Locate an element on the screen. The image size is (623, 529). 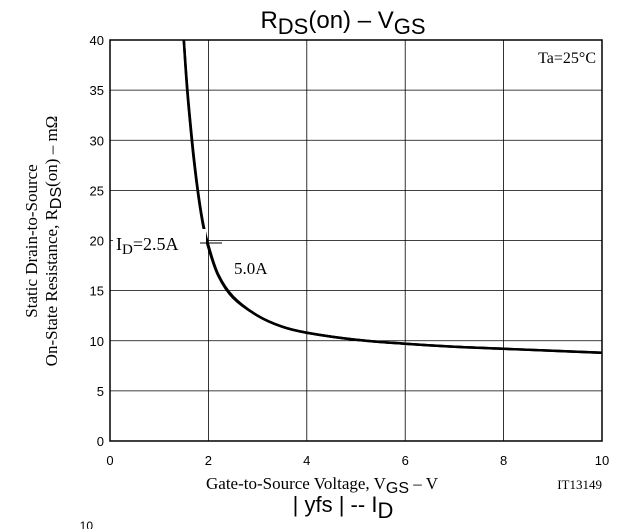
y-tick-label: 35 is located at coordinates (97, 90).